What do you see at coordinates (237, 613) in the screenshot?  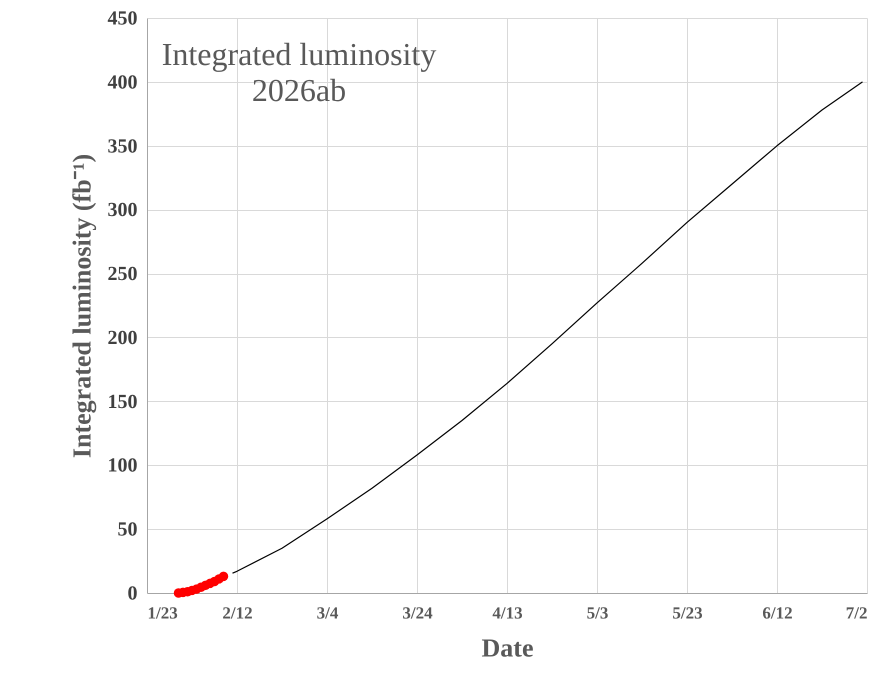 I see `x-tick-label: 2/12` at bounding box center [237, 613].